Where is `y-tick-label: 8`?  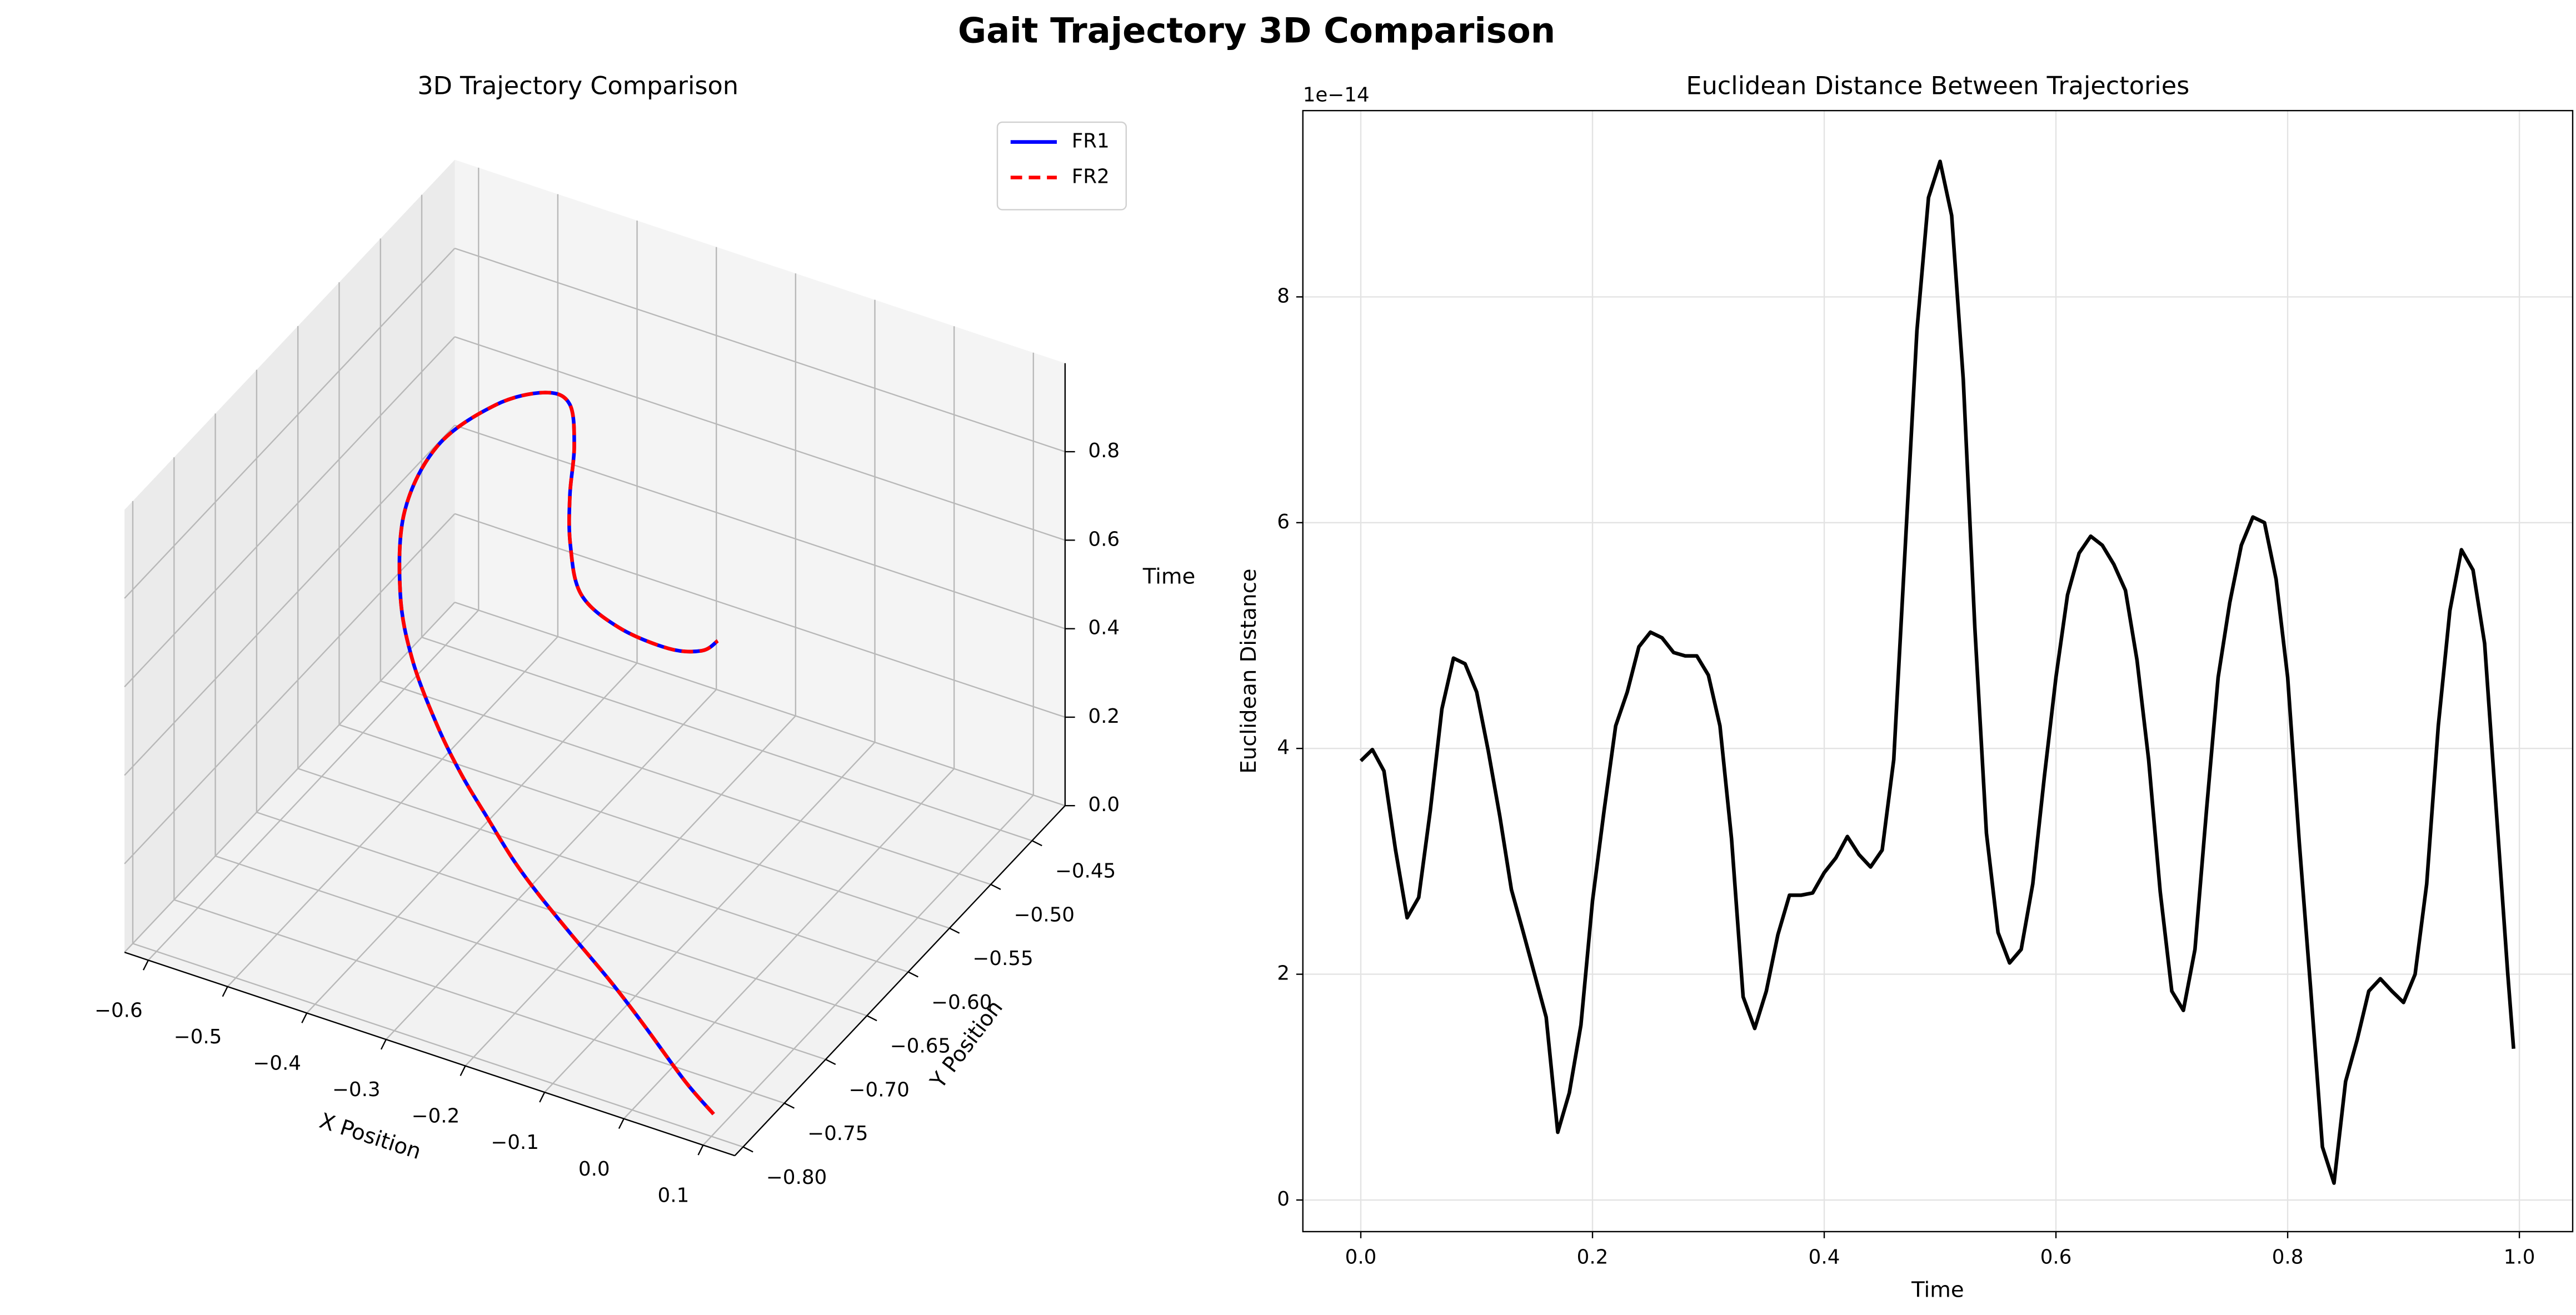 y-tick-label: 8 is located at coordinates (1283, 295).